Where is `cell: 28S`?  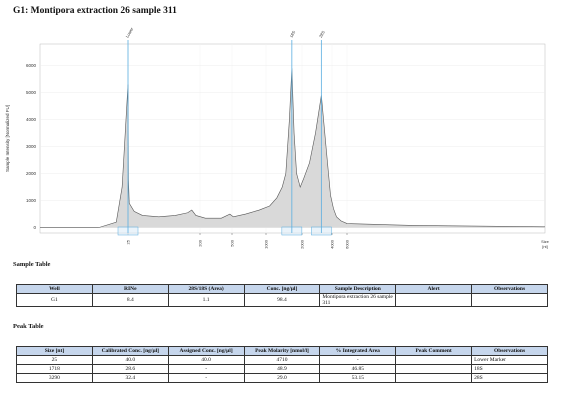
cell: 28S is located at coordinates (509, 378).